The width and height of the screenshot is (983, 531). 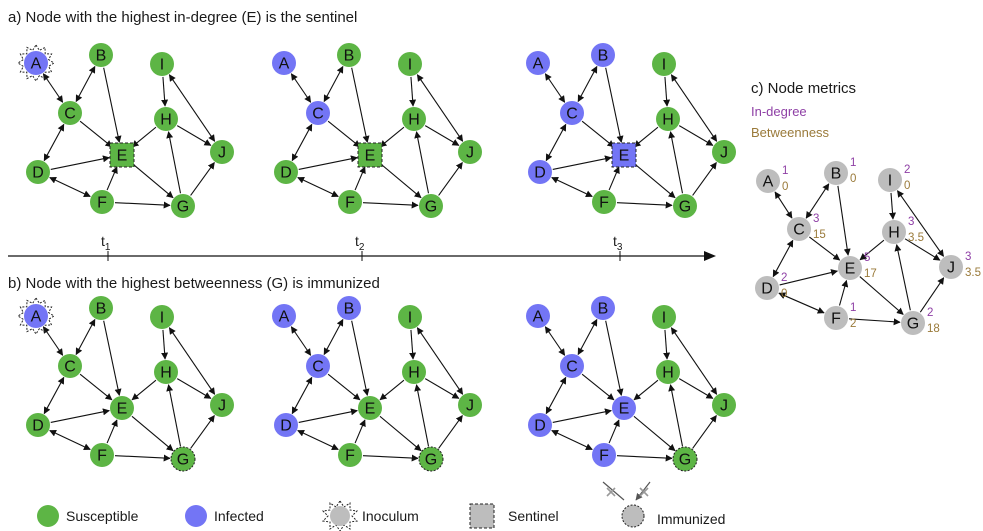 I want to click on panel-b1: A B C D E F G H I J, so click(x=125, y=384).